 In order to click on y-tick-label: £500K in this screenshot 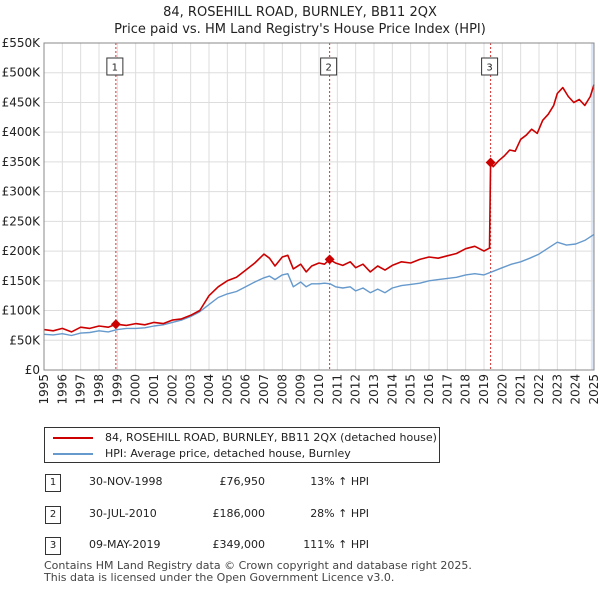, I will do `click(22, 73)`.